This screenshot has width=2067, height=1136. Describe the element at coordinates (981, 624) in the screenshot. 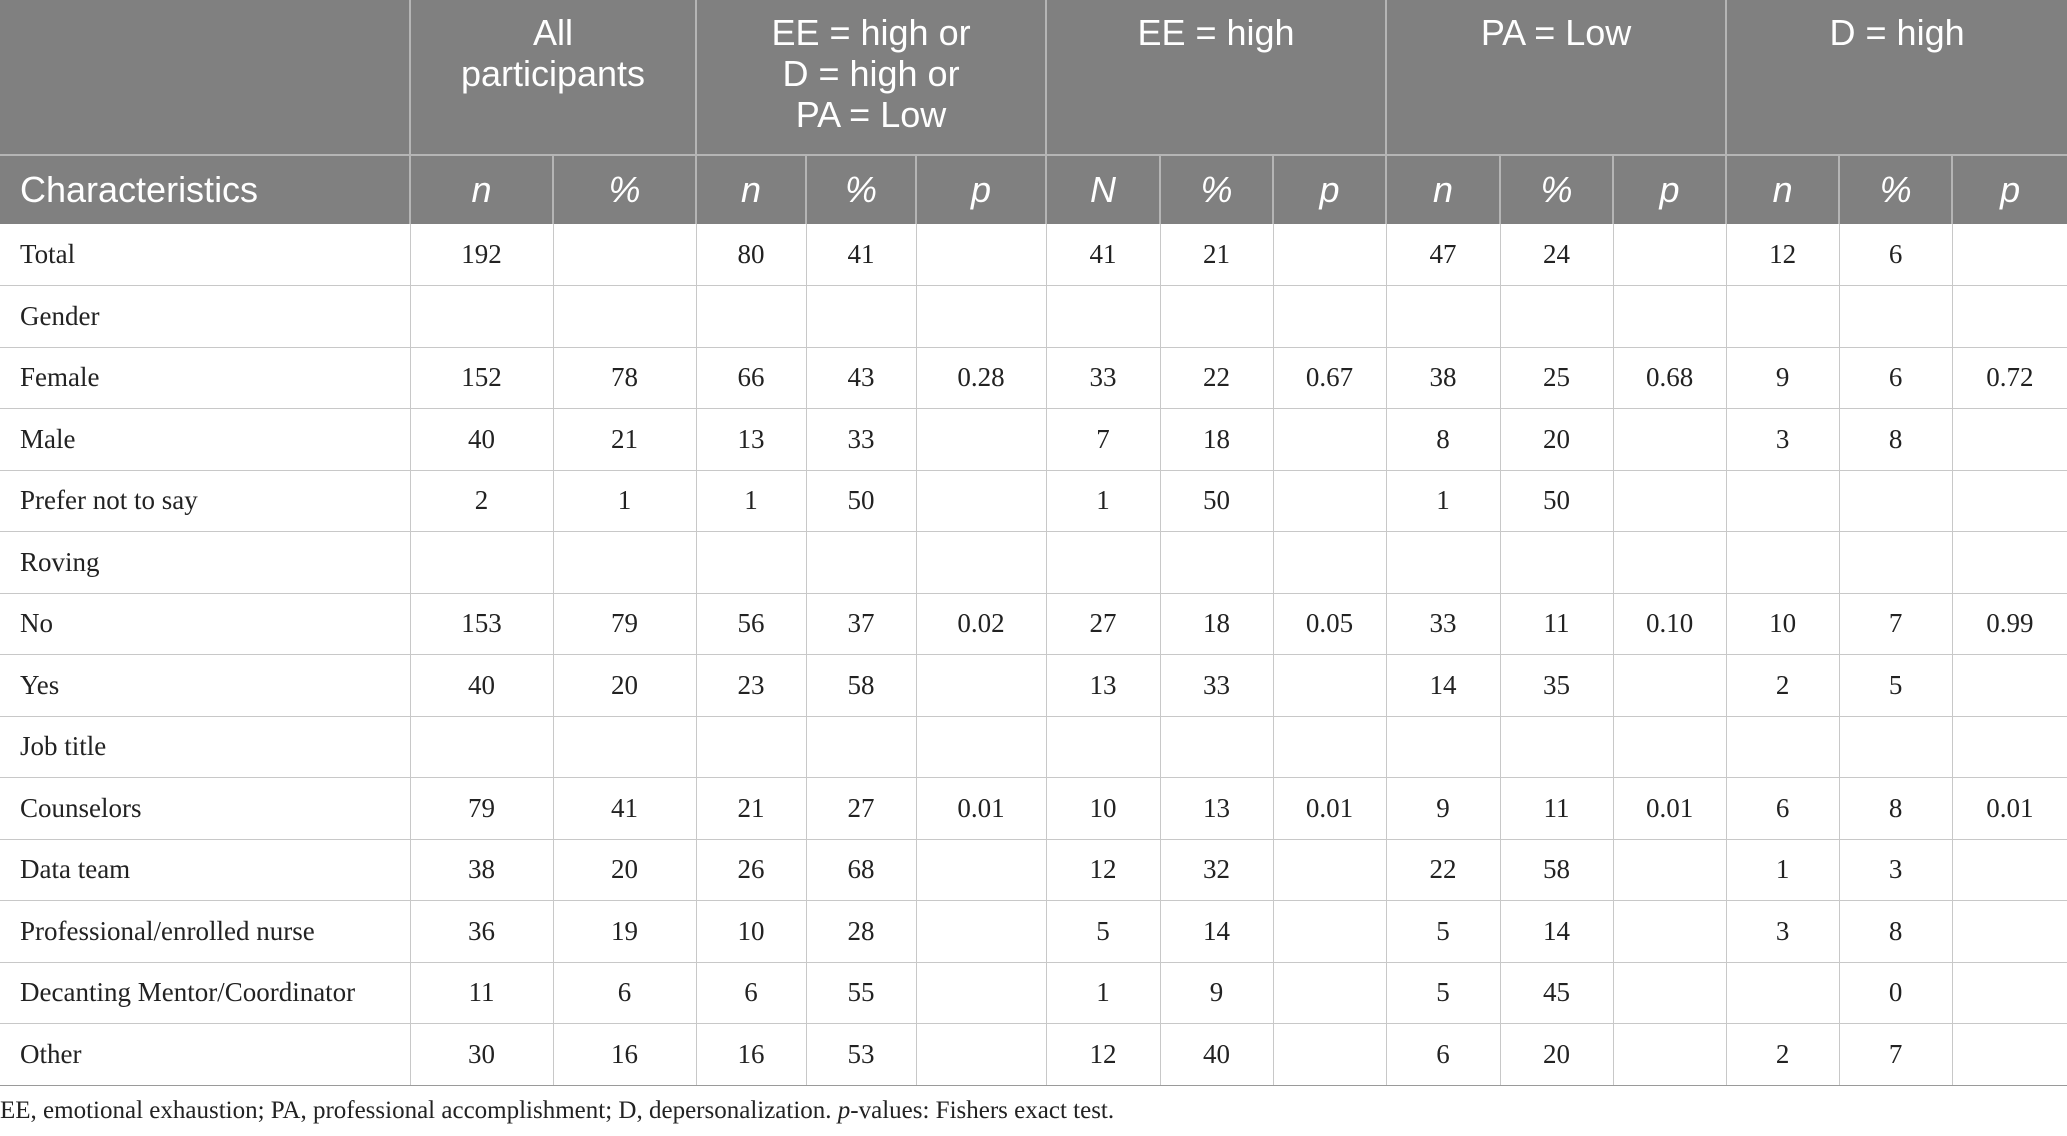

I see `table-cell: 0.02` at that location.